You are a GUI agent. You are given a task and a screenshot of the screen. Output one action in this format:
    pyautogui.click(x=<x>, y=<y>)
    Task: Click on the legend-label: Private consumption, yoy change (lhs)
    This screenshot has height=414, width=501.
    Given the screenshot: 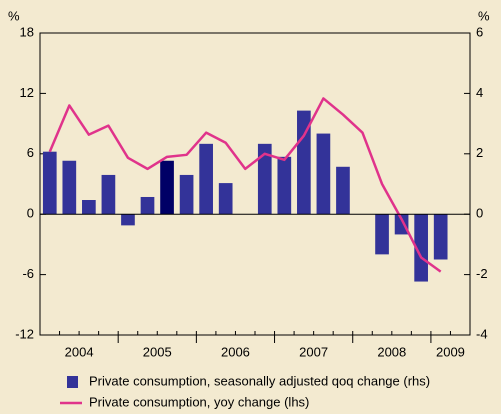 What is the action you would take?
    pyautogui.click(x=199, y=401)
    